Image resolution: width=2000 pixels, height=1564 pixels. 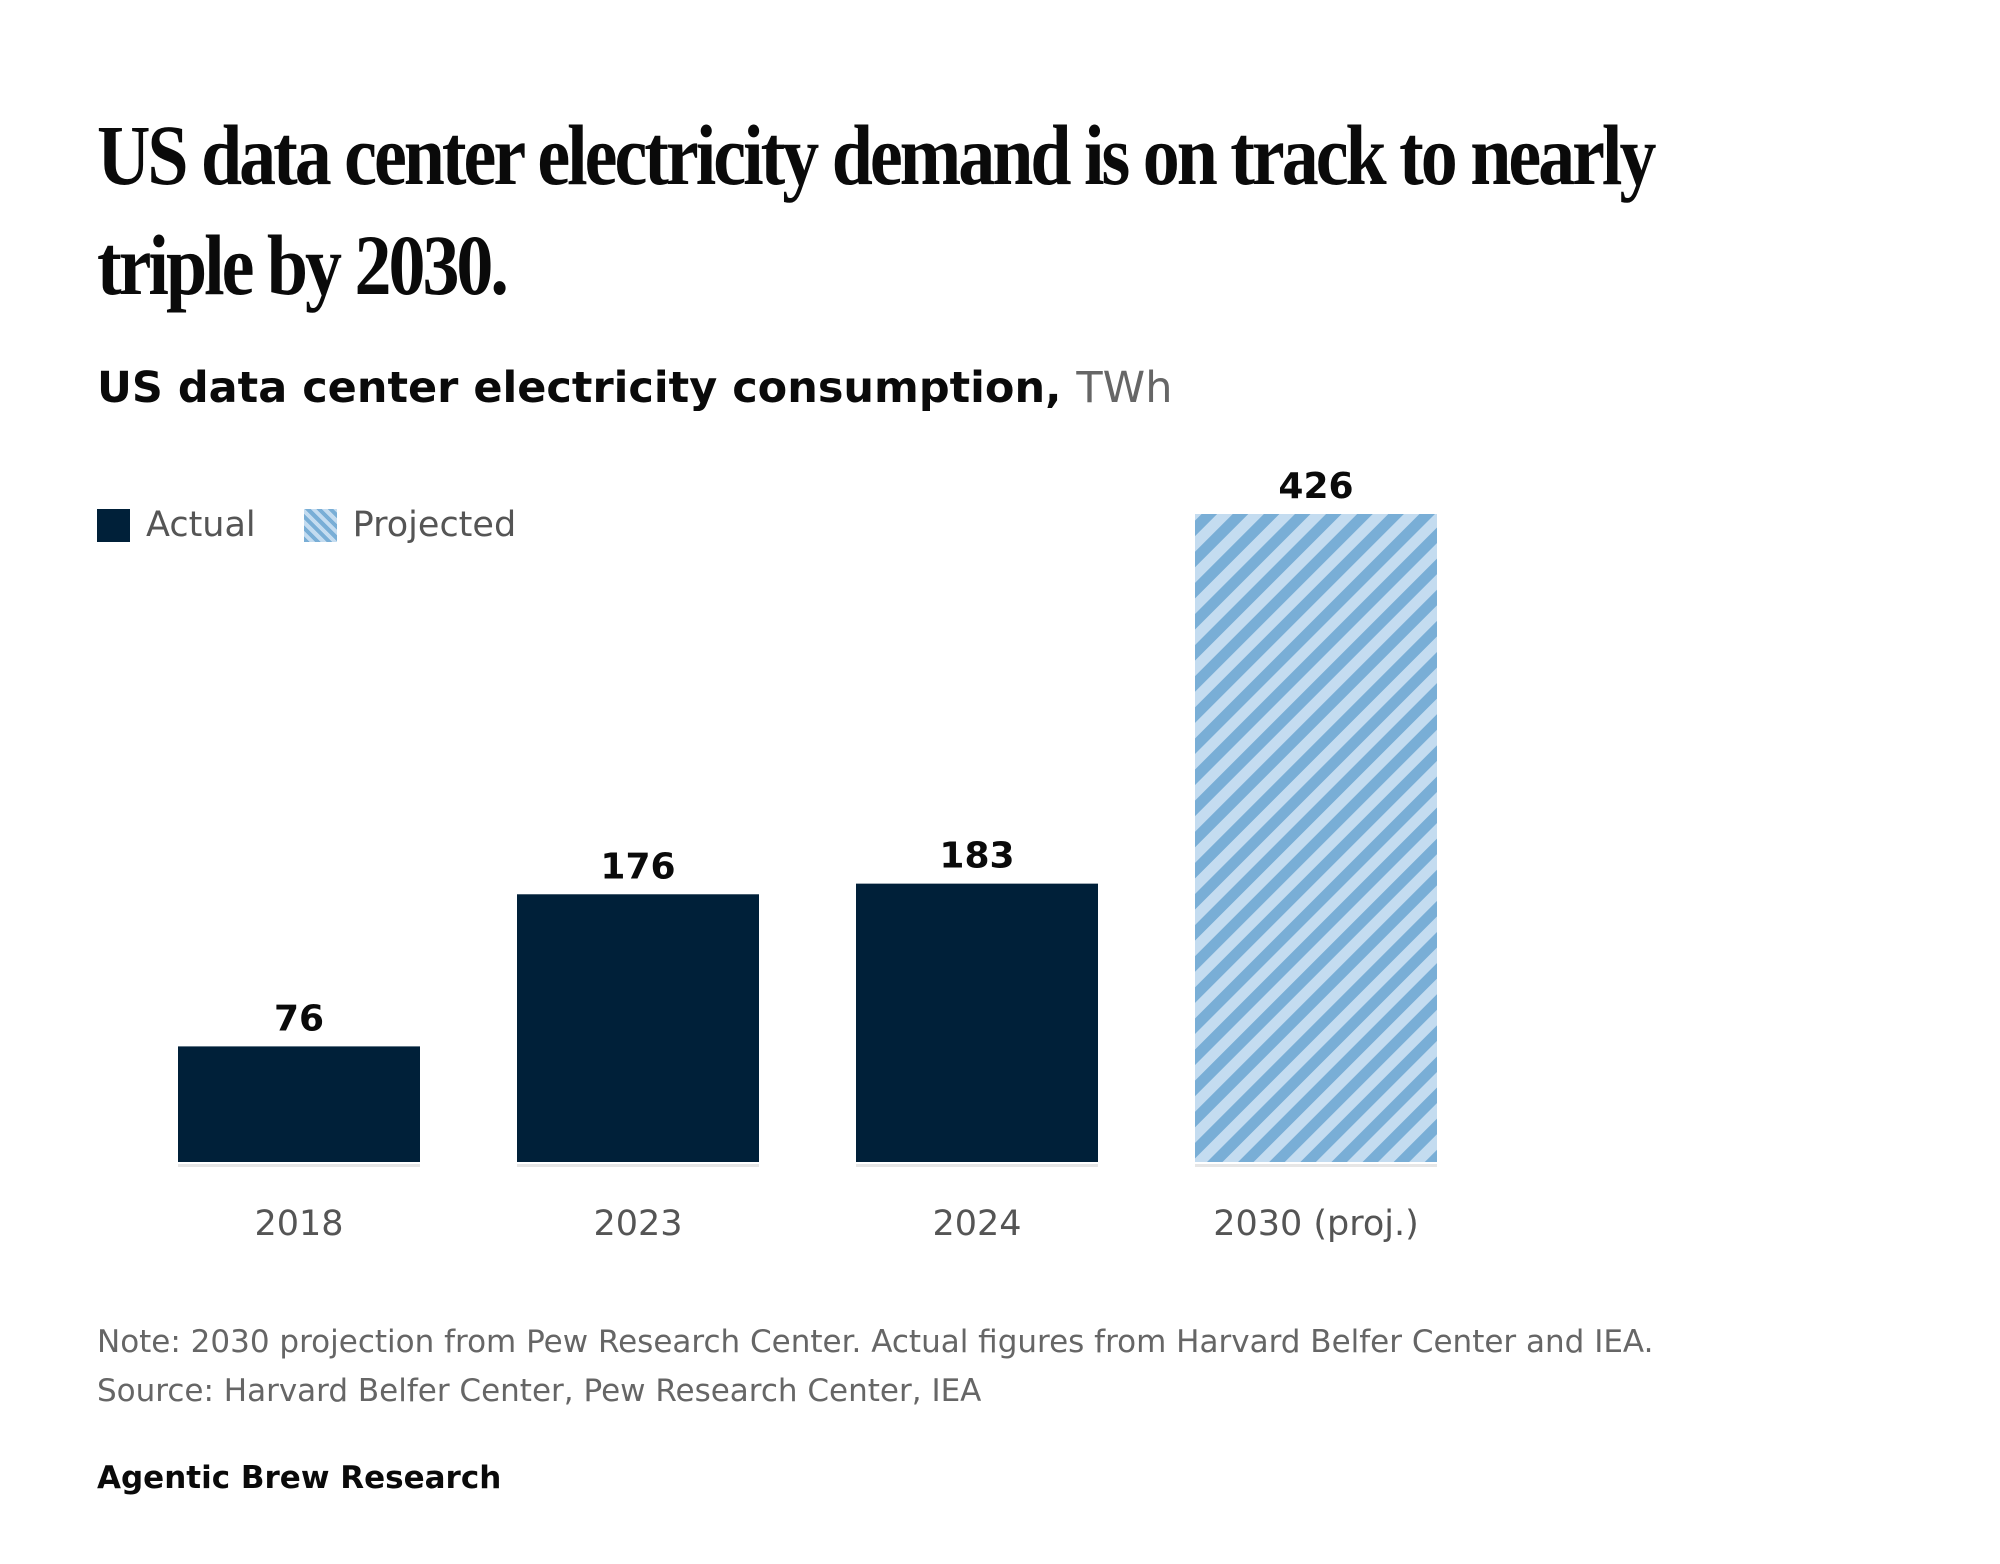 What do you see at coordinates (637, 1224) in the screenshot?
I see `x-tick-label-2023: 2023` at bounding box center [637, 1224].